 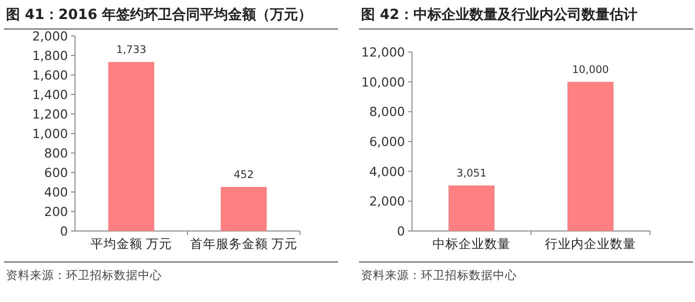 I want to click on y-tick-label: 1,800, so click(x=50, y=55).